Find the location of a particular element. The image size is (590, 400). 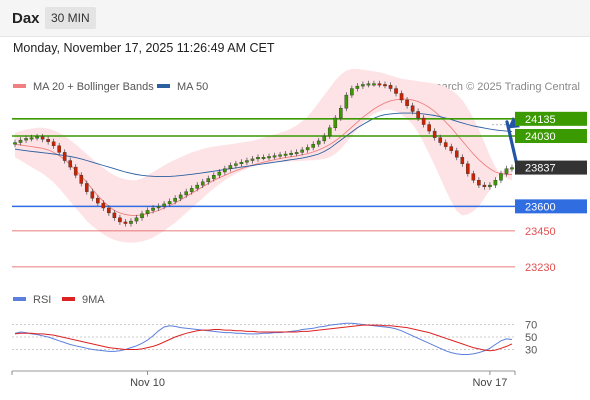

minor-support-label: 23230 is located at coordinates (540, 268).